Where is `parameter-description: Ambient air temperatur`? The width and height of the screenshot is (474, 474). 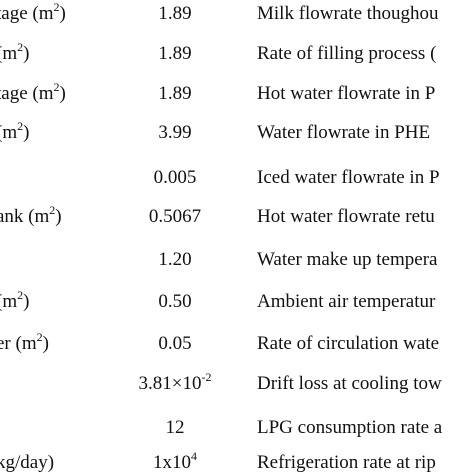
parameter-description: Ambient air temperatur is located at coordinates (346, 301).